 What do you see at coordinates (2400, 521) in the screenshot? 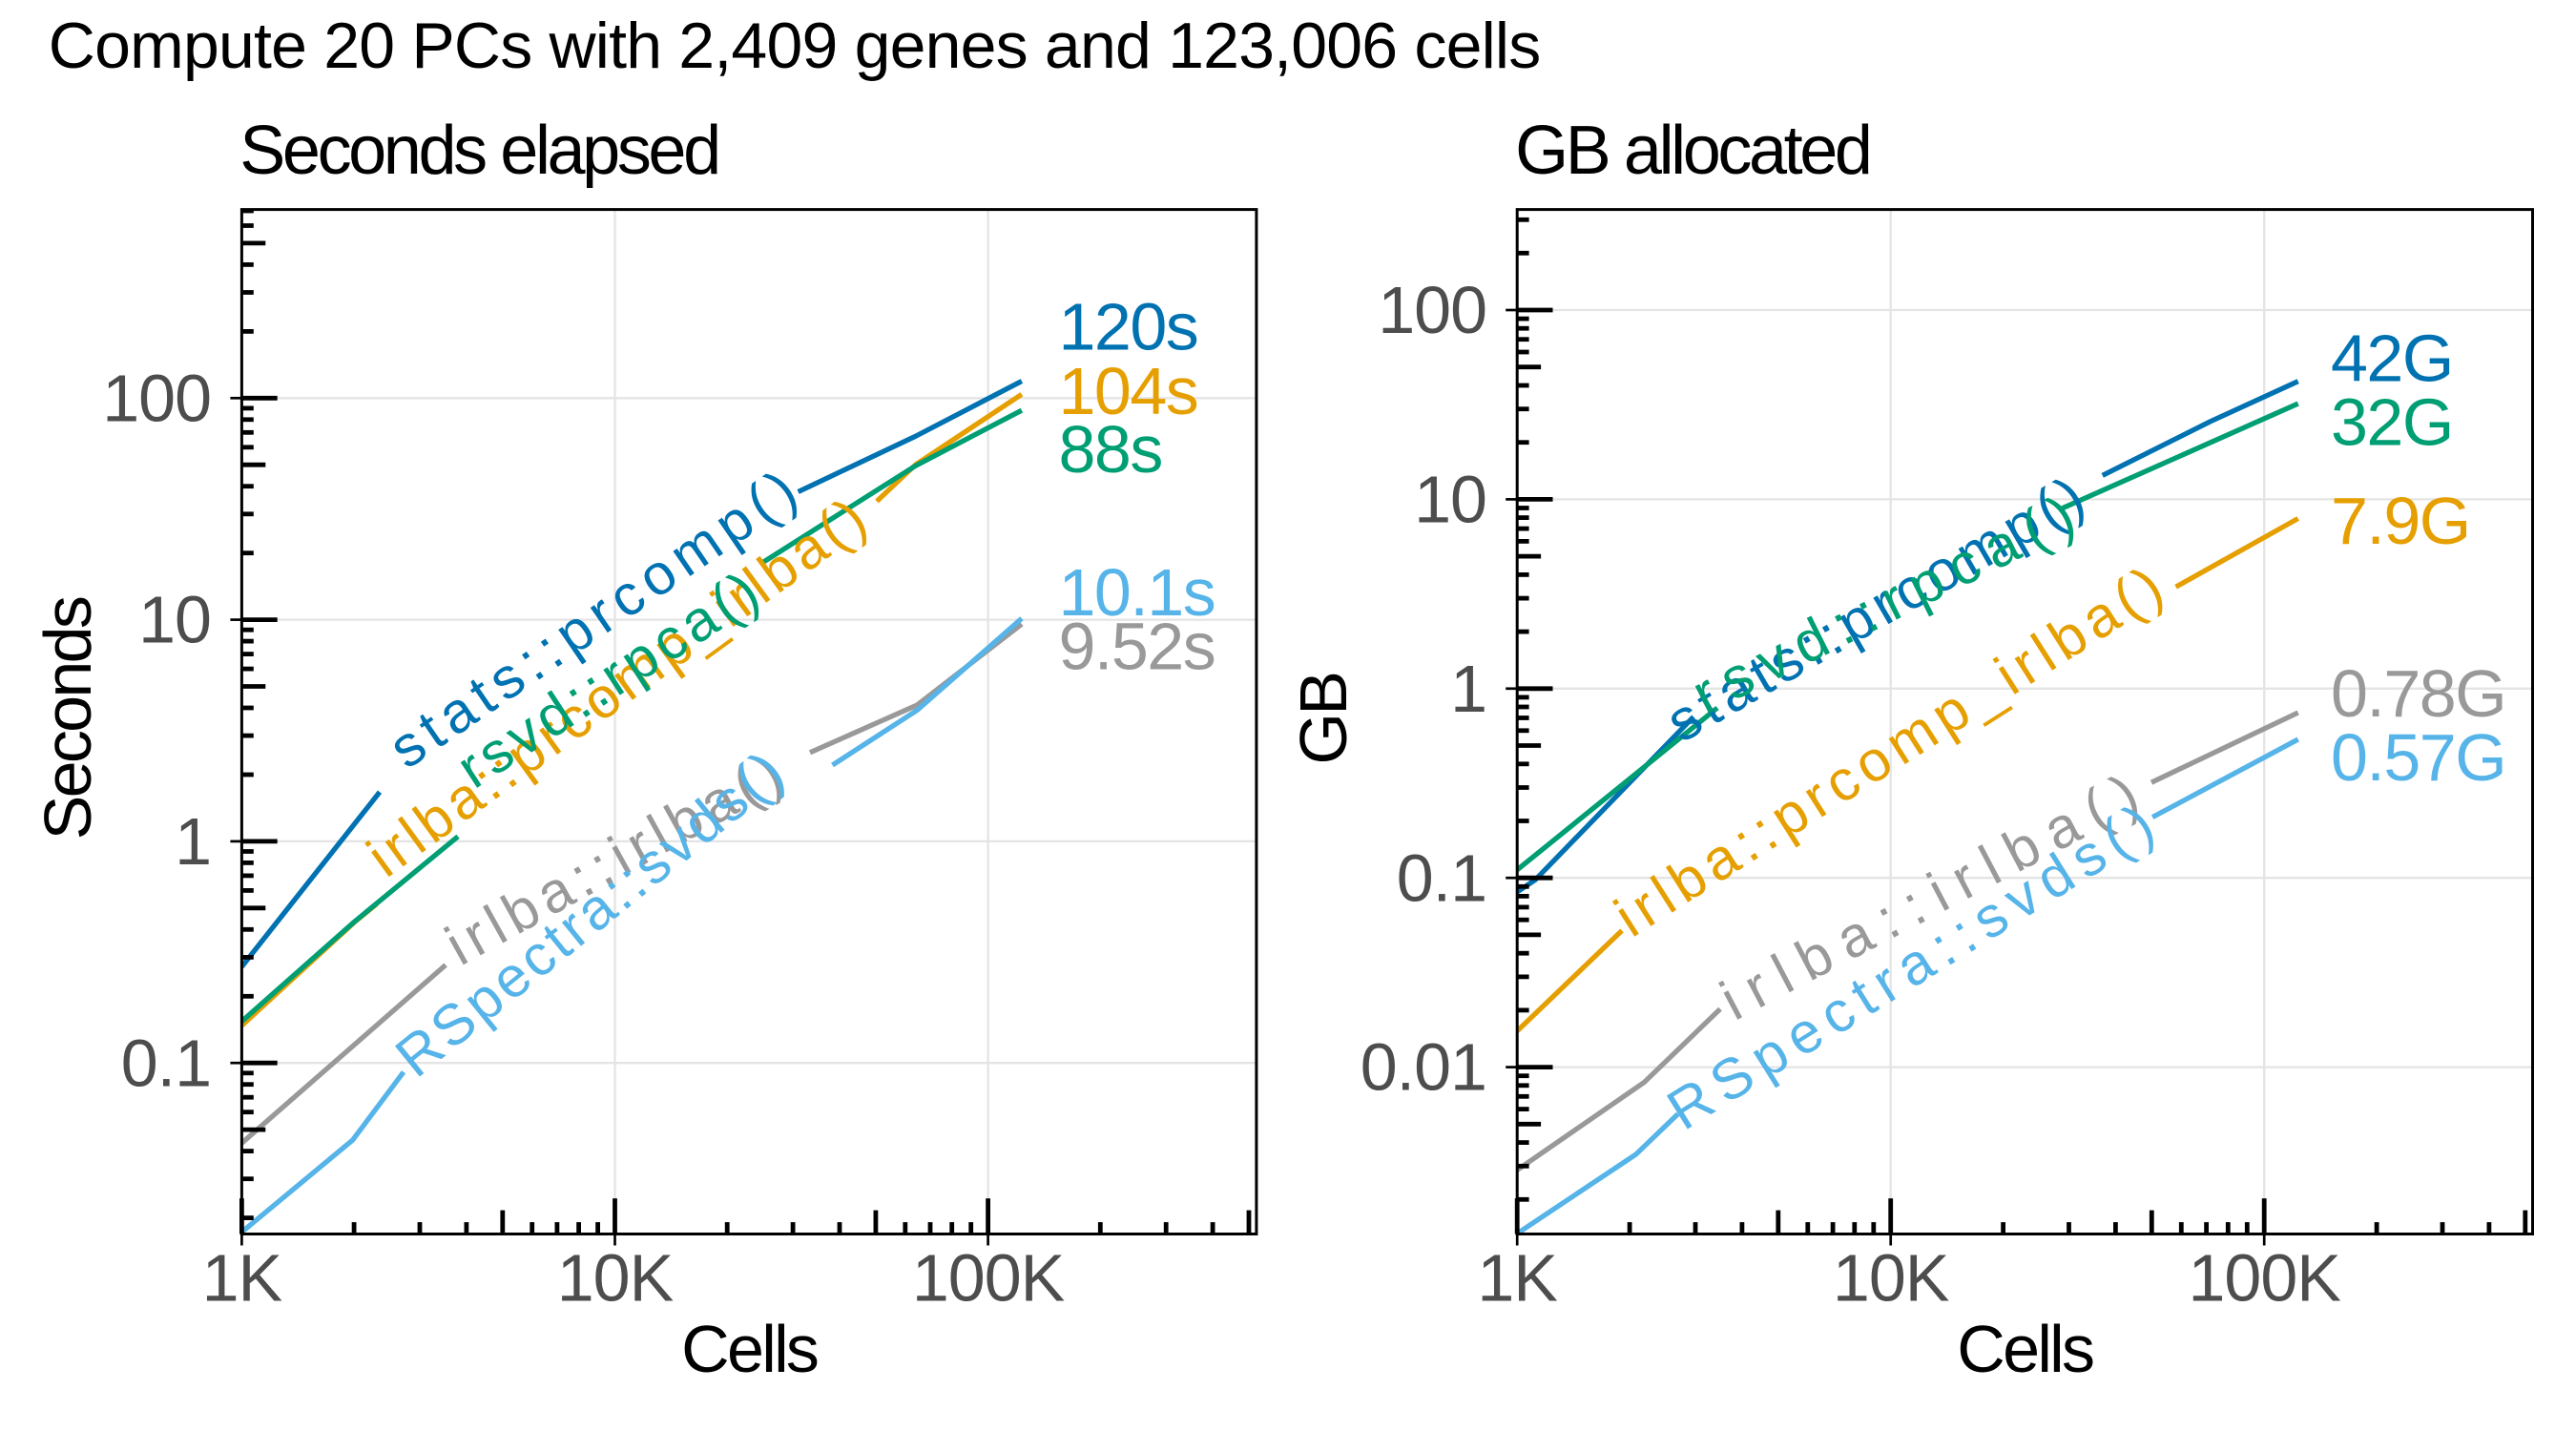
I see `svg-text: 7.9G` at bounding box center [2400, 521].